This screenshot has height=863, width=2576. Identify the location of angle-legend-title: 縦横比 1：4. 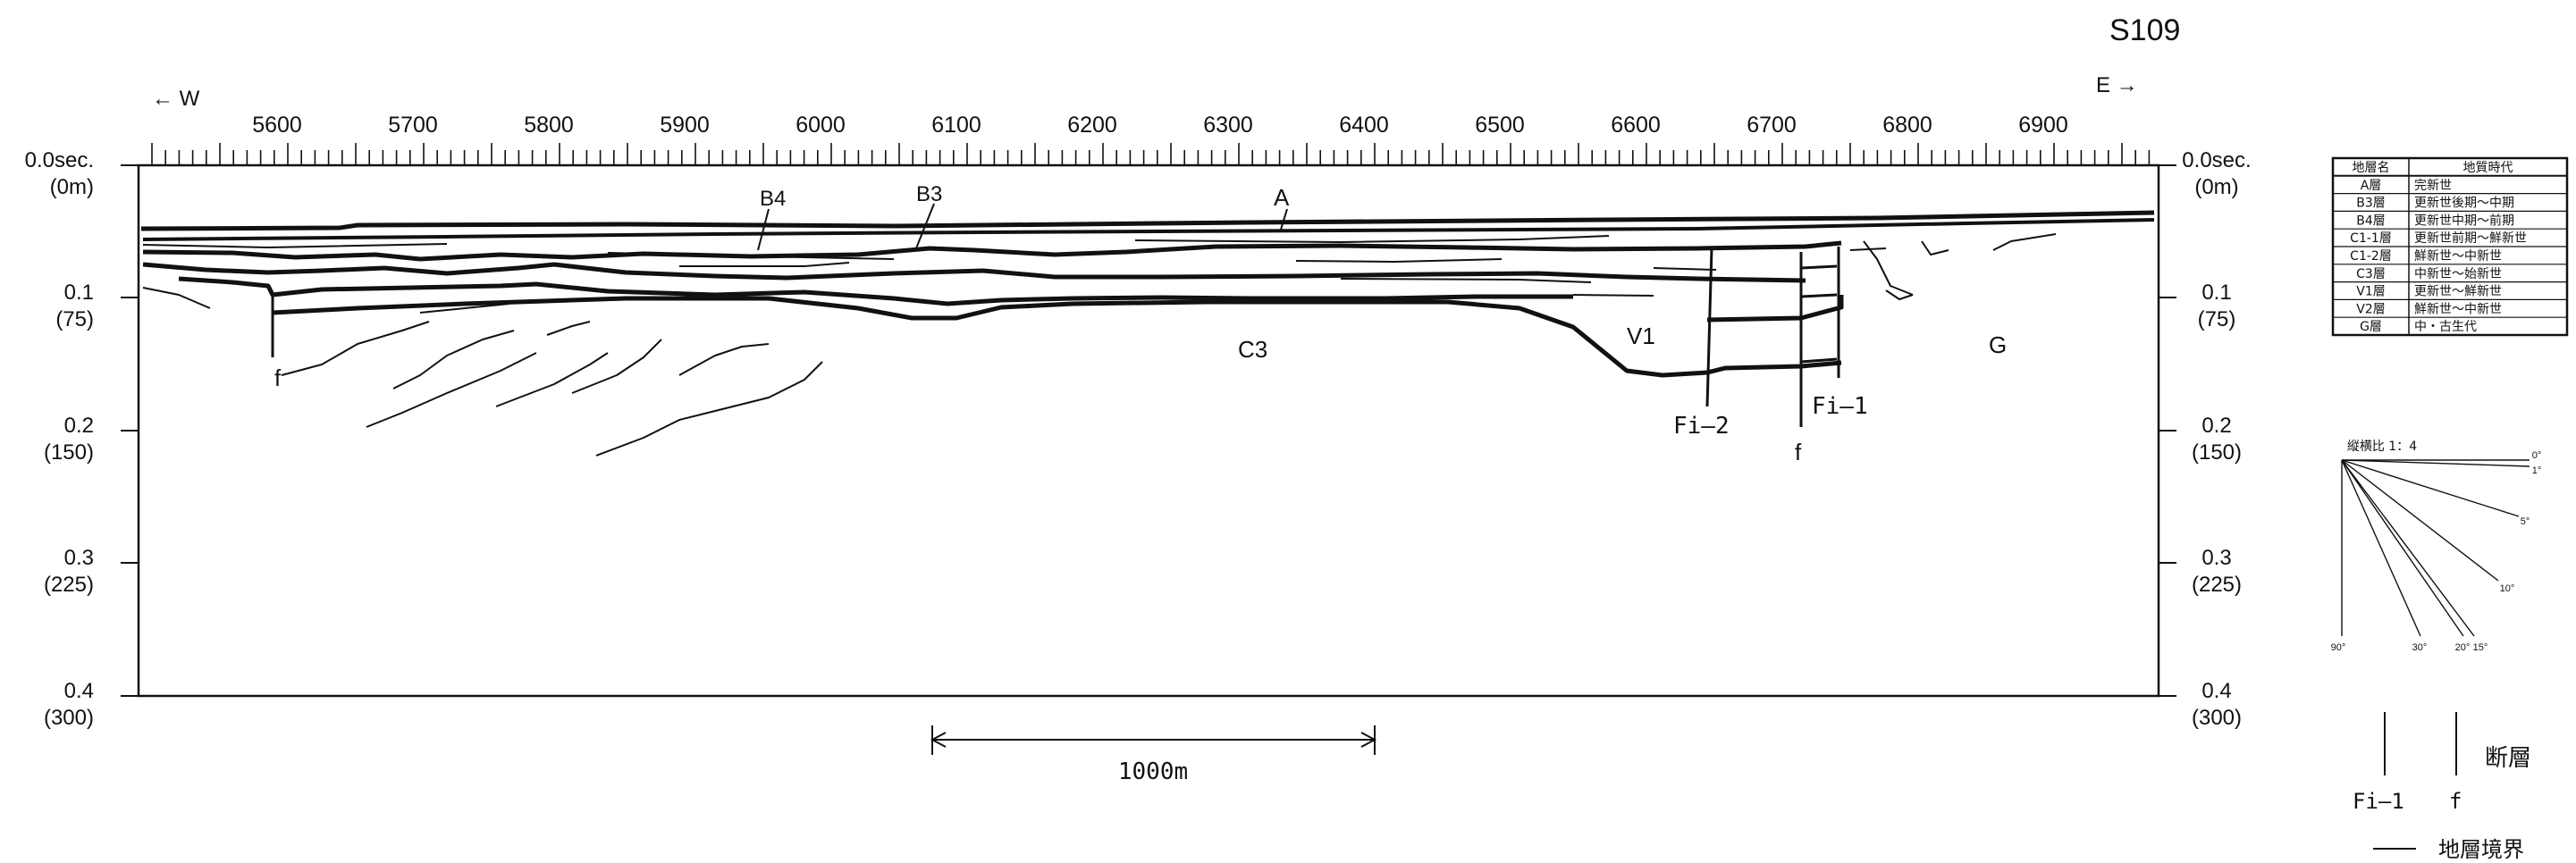
(2382, 447).